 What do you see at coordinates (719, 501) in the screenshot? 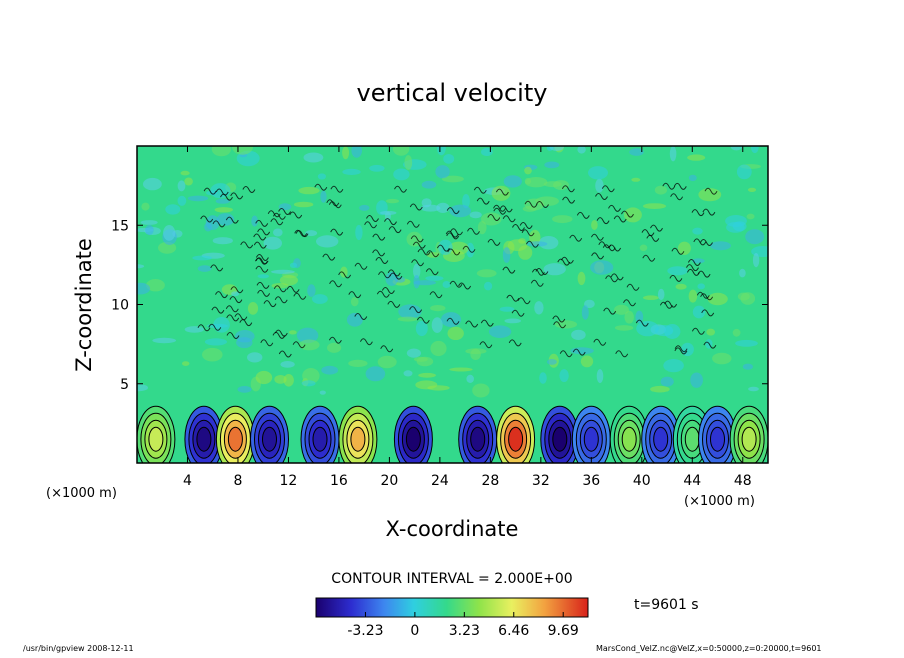
I see `x-unit-right: (×1000 m)` at bounding box center [719, 501].